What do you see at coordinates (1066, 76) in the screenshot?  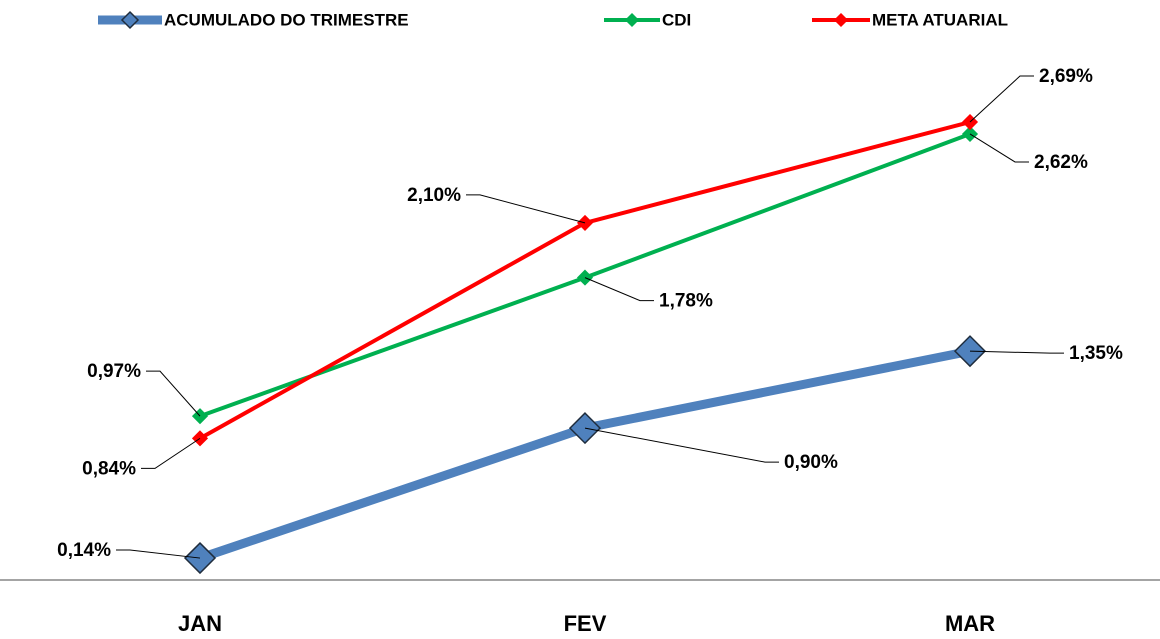 I see `data-label: 2,69%` at bounding box center [1066, 76].